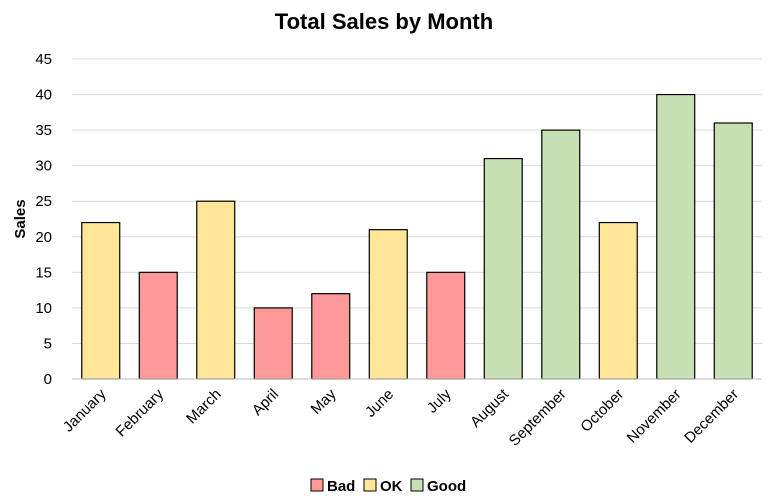  I want to click on x-tick-label: April, so click(265, 402).